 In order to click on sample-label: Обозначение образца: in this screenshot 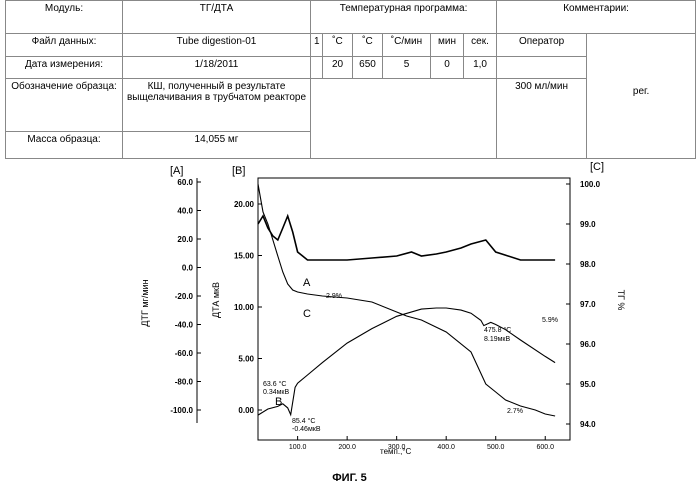, I will do `click(64, 105)`.